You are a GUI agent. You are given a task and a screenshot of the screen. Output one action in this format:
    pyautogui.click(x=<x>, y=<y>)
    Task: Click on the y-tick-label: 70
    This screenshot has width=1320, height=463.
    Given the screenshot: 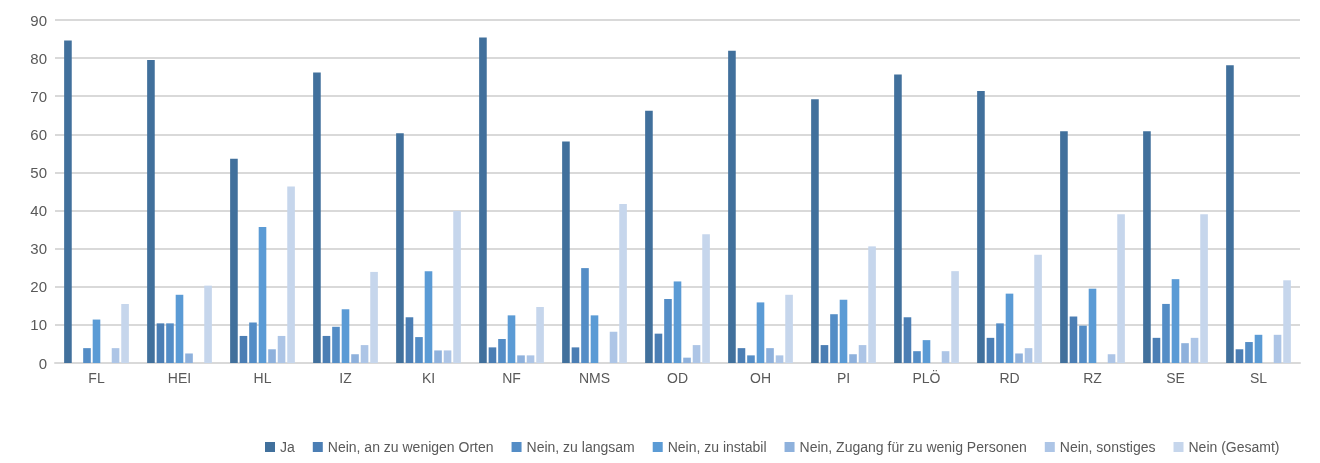 What is the action you would take?
    pyautogui.click(x=38, y=96)
    